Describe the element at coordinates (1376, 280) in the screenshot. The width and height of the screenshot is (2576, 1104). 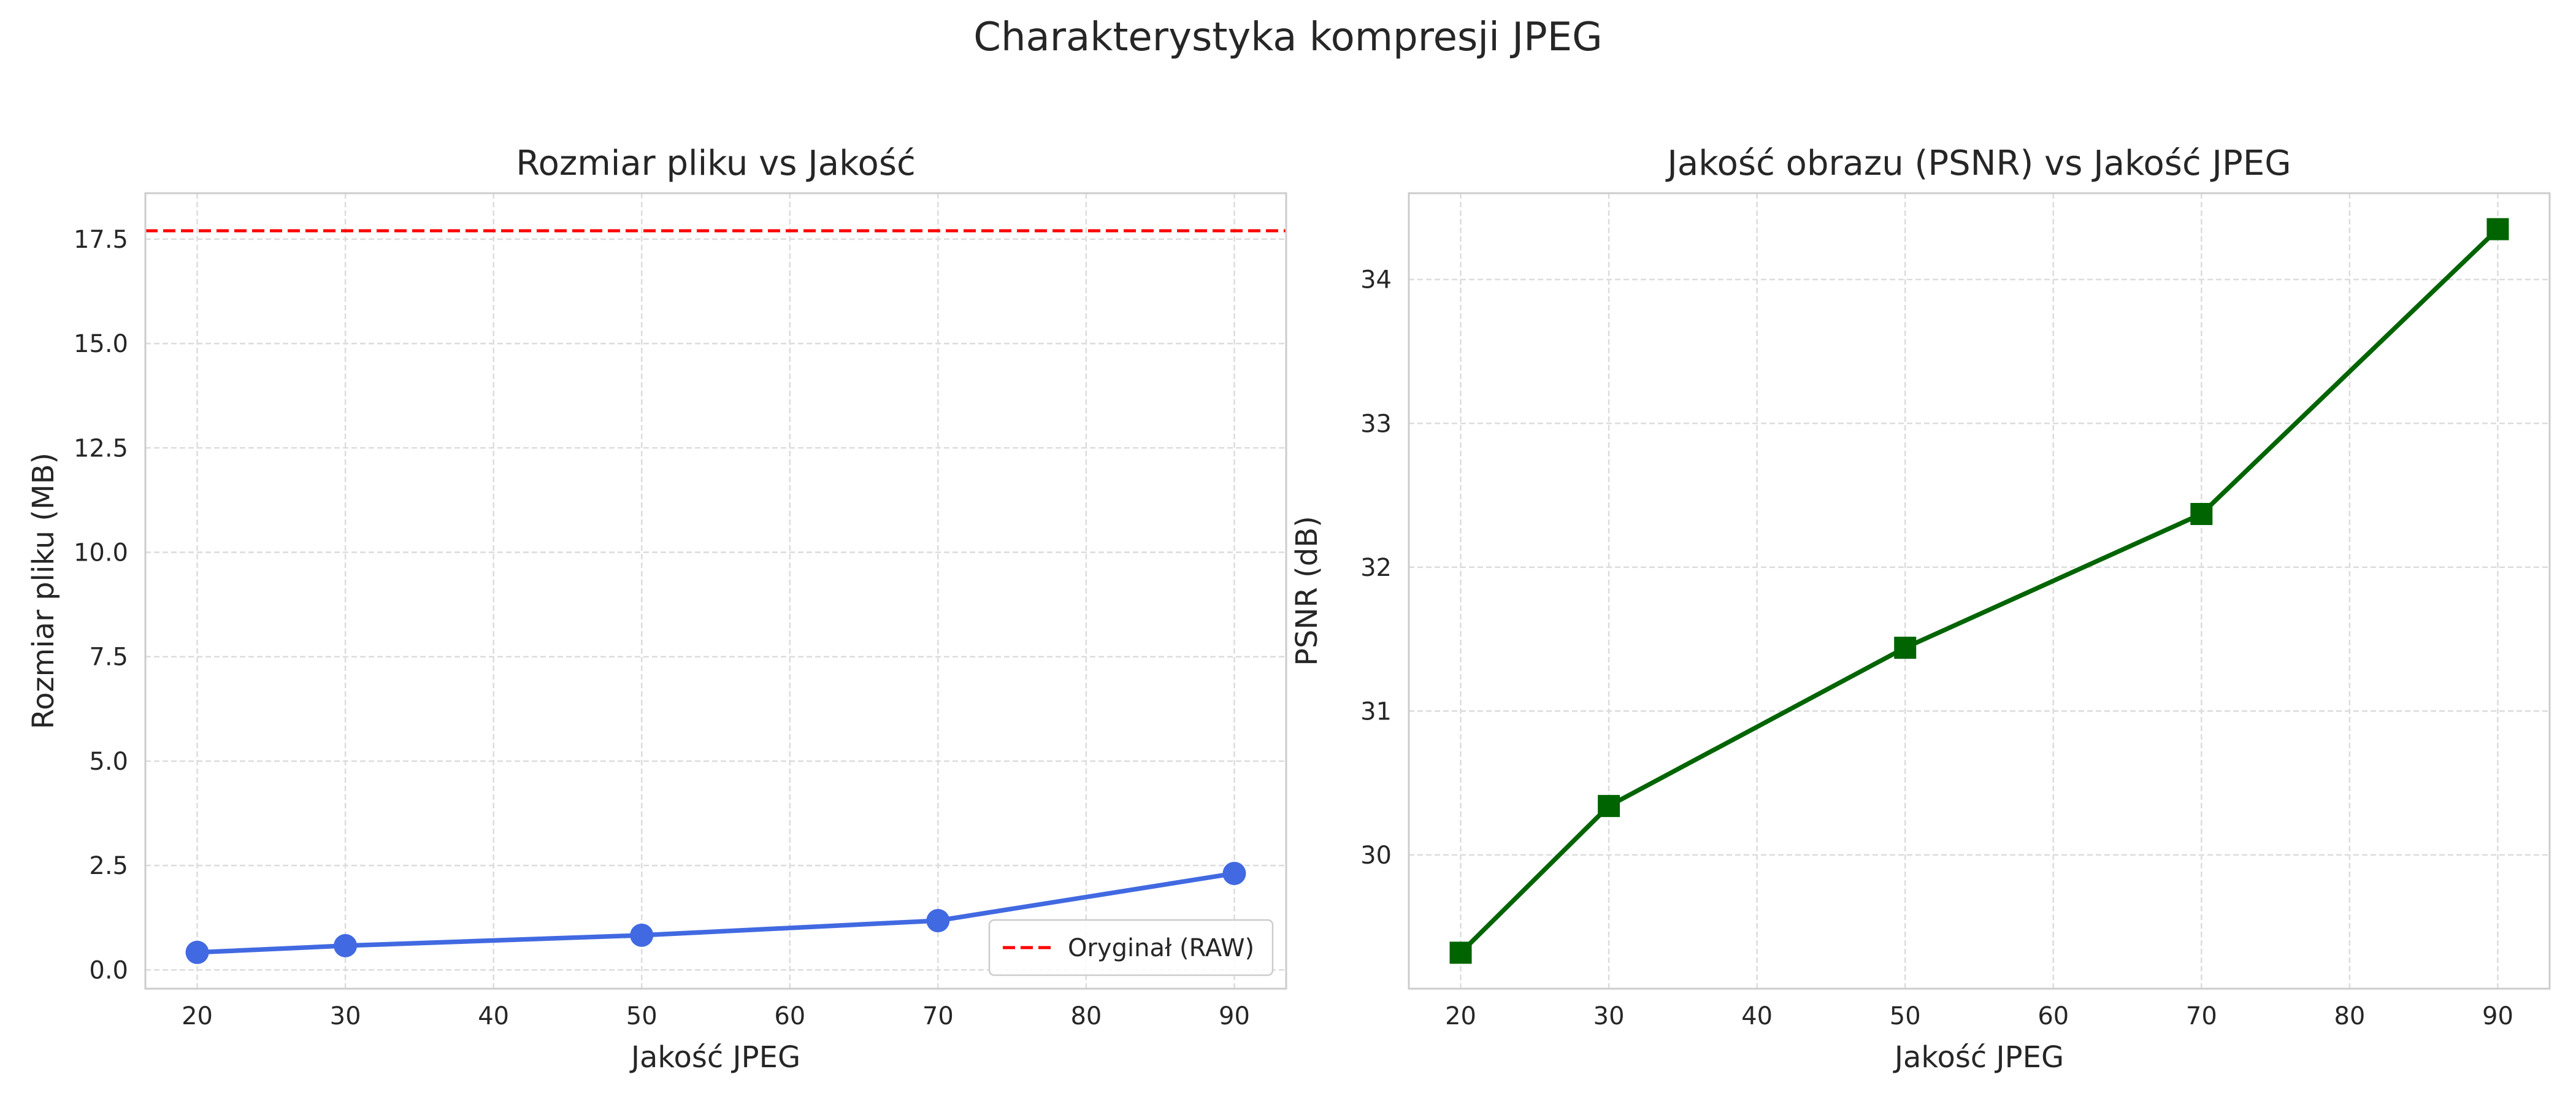
I see `y-tick-label: 34` at that location.